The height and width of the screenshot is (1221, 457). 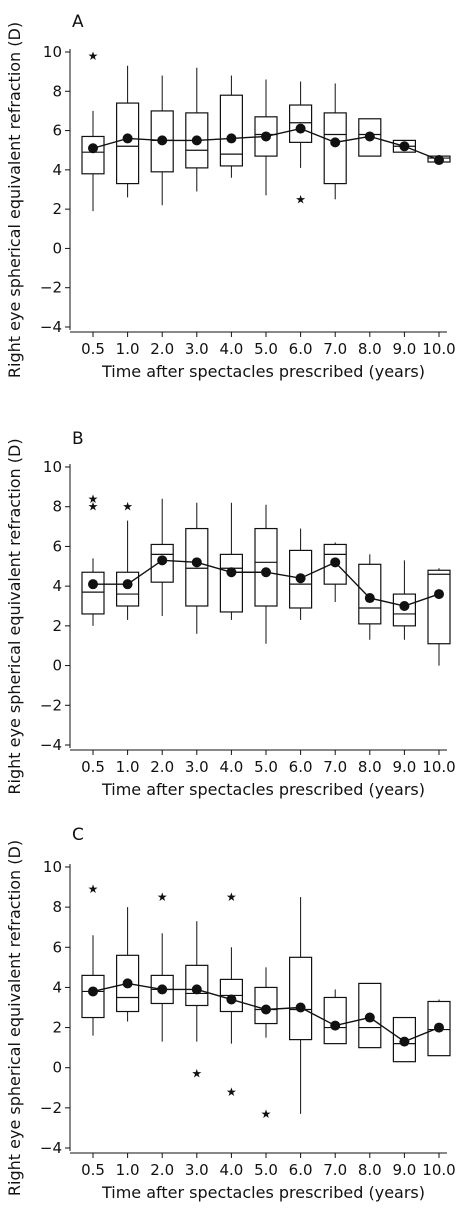 I want to click on box-5.0, so click(x=266, y=1002).